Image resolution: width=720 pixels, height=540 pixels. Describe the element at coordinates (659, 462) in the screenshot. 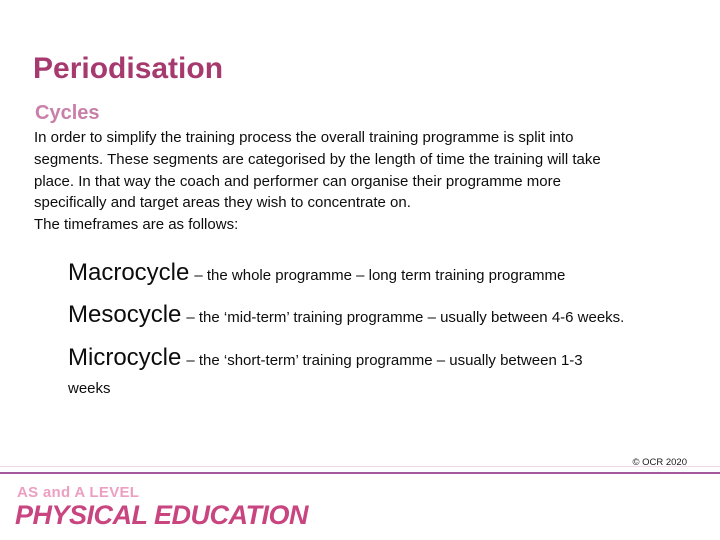

I see `copyright-text: © OCR 2020` at that location.